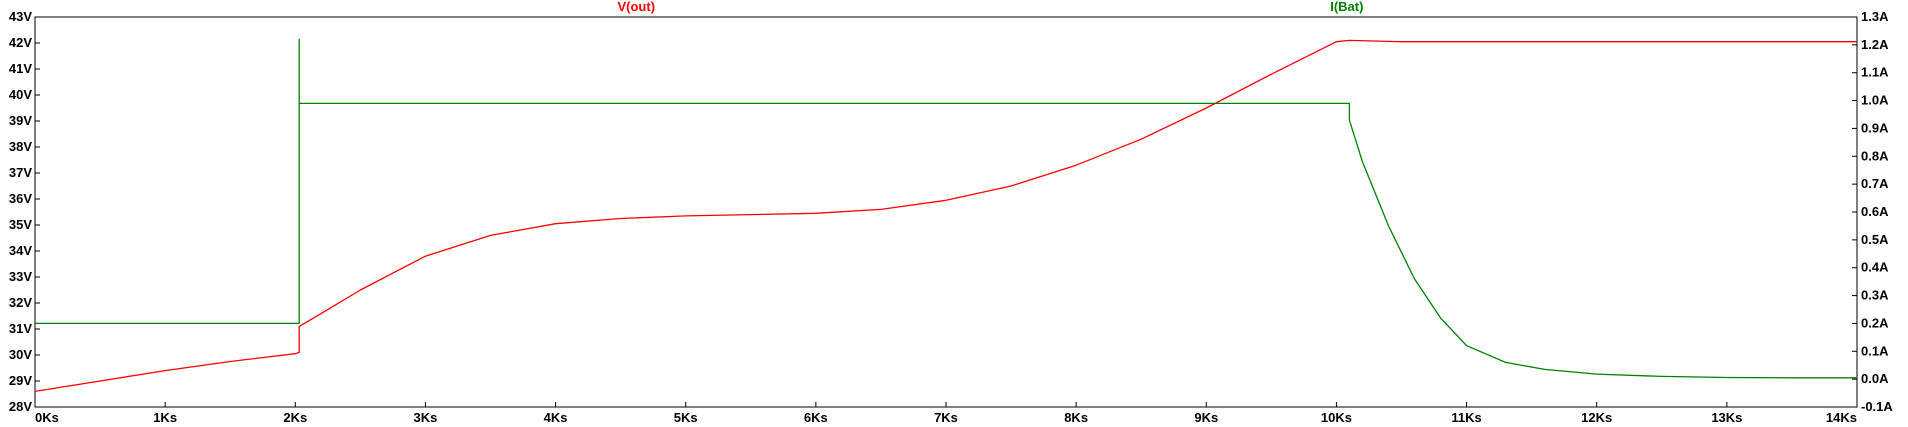 This screenshot has height=427, width=1908. I want to click on right-tick-label: 0.5A, so click(1875, 239).